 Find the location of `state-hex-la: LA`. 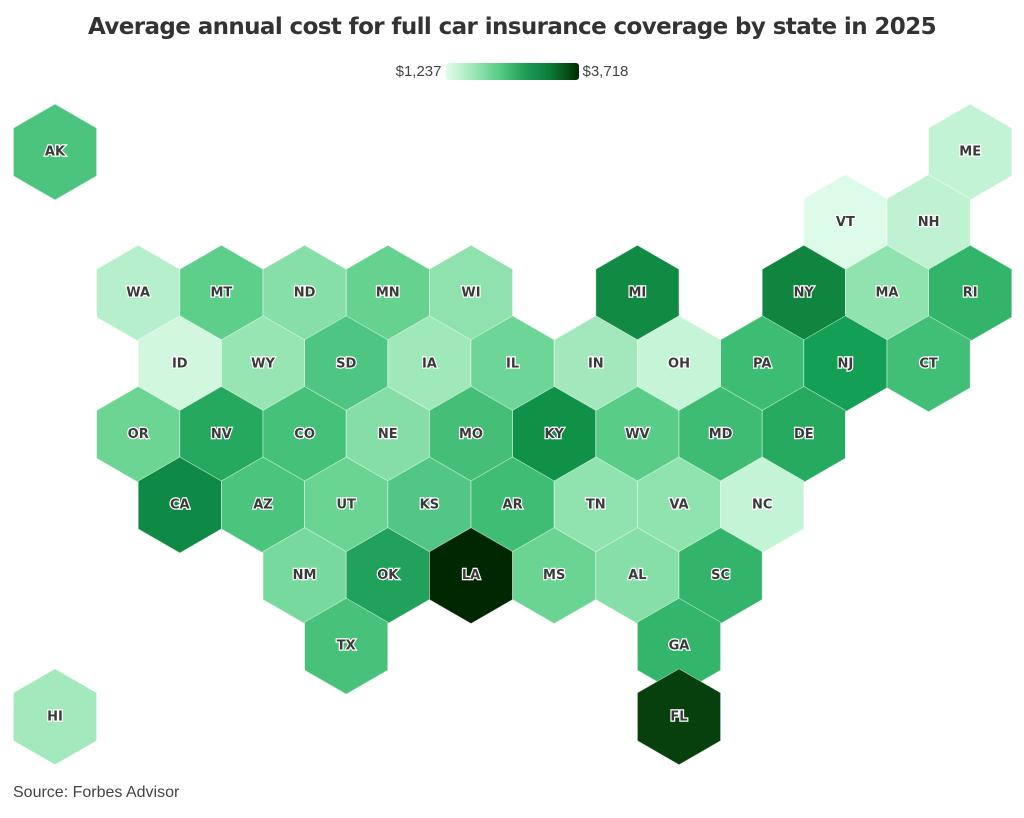

state-hex-la: LA is located at coordinates (470, 576).